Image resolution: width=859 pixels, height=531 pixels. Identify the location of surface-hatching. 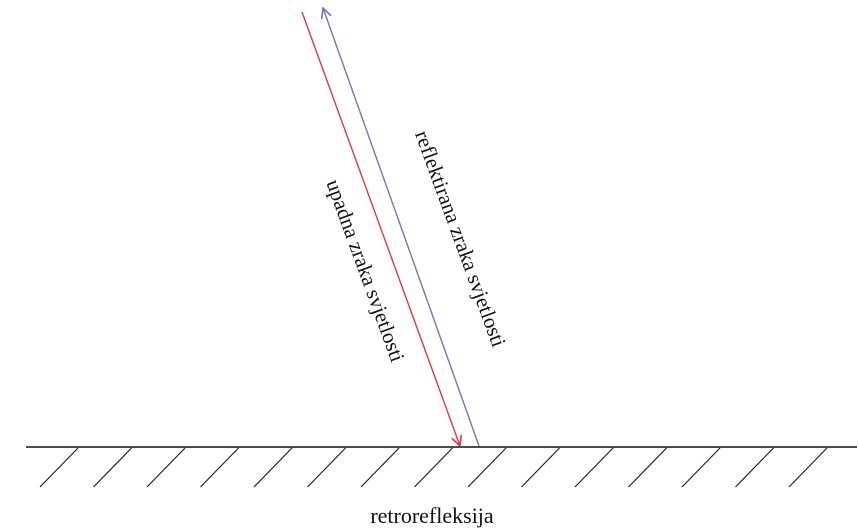
(433, 467).